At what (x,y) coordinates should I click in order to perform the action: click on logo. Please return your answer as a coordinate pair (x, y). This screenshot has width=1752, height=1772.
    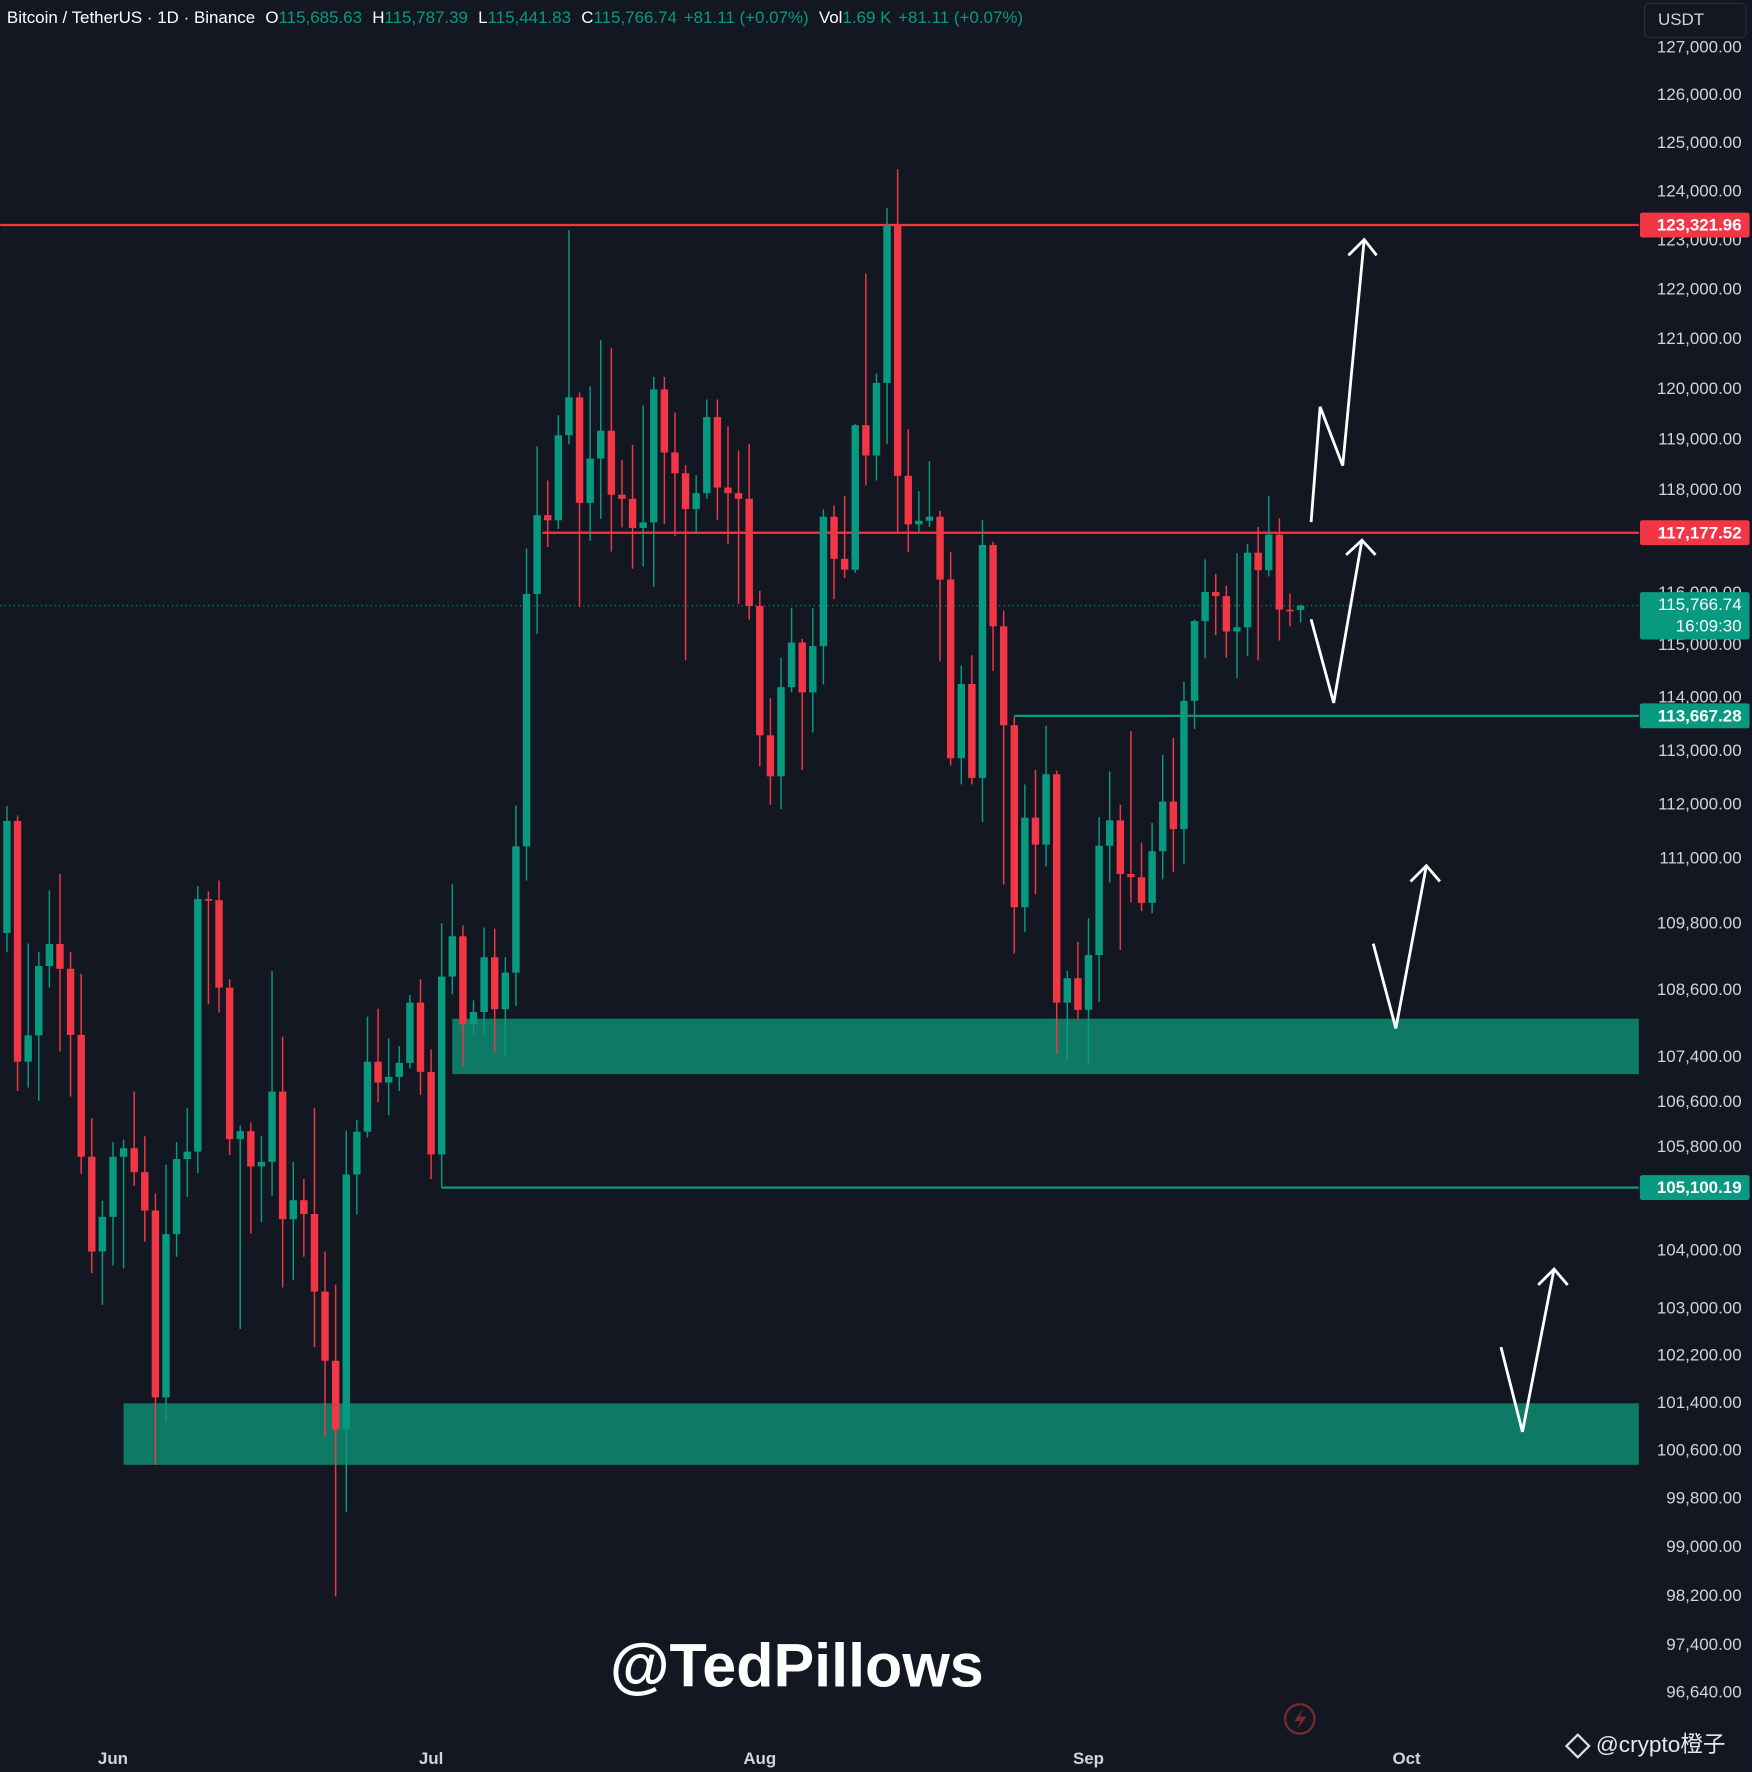
    Looking at the image, I should click on (1577, 1746).